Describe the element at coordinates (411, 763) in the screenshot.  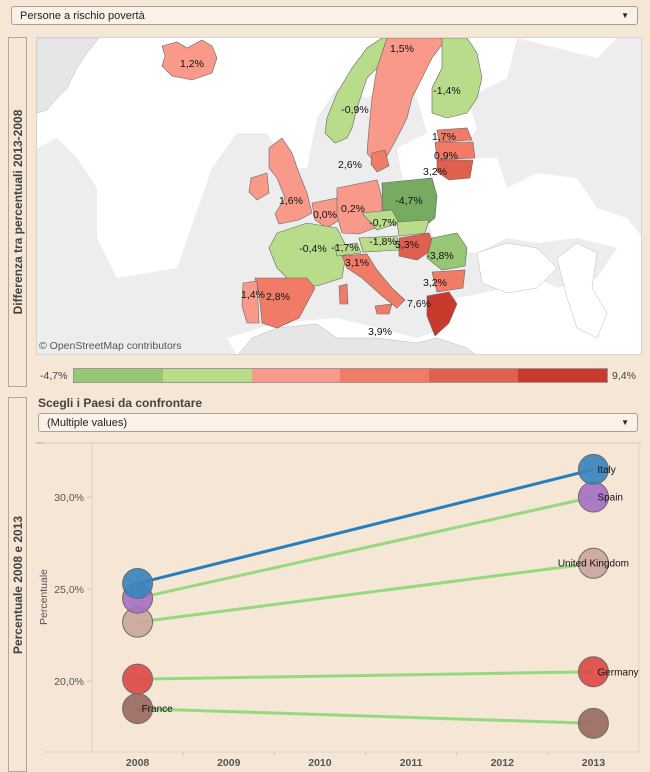
I see `x-tick-label: 2011` at that location.